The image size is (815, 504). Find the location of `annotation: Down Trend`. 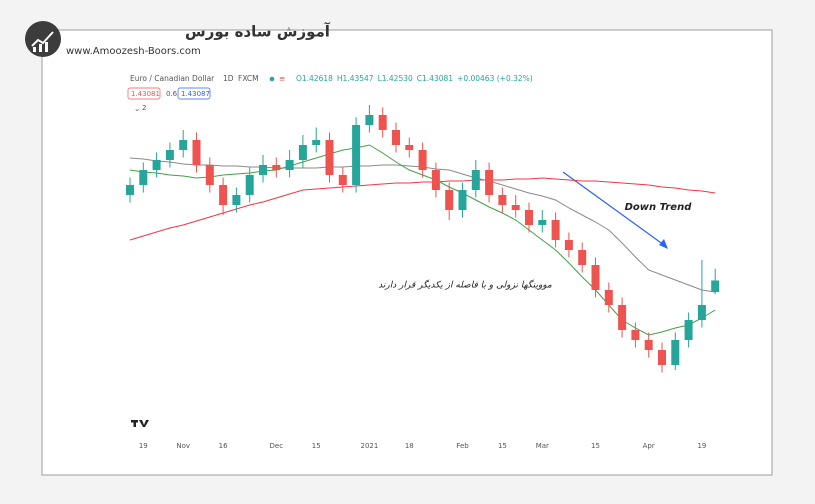

annotation: Down Trend is located at coordinates (659, 207).